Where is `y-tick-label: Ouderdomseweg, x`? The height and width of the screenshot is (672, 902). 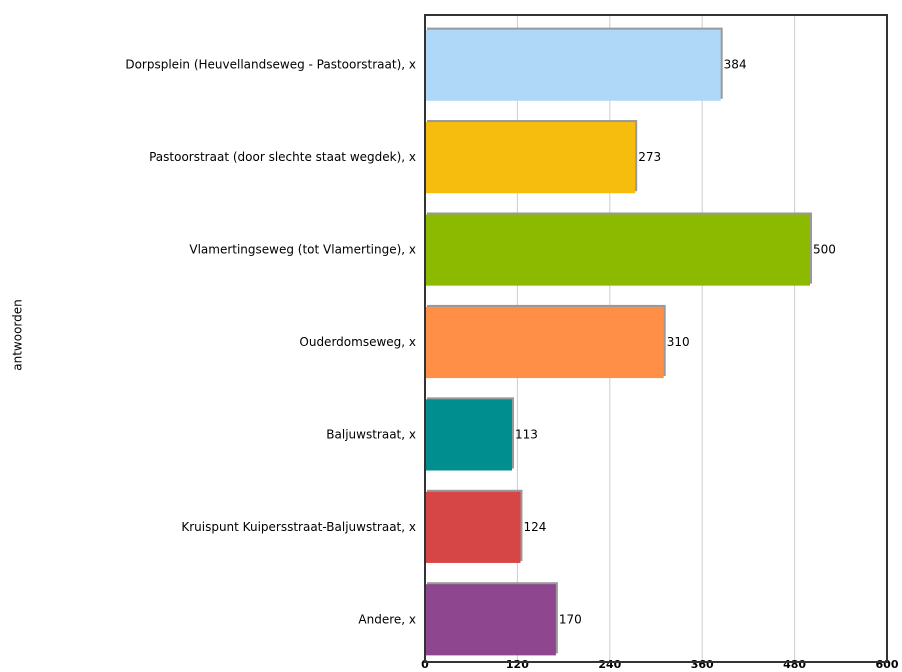
y-tick-label: Ouderdomseweg, x is located at coordinates (357, 342).